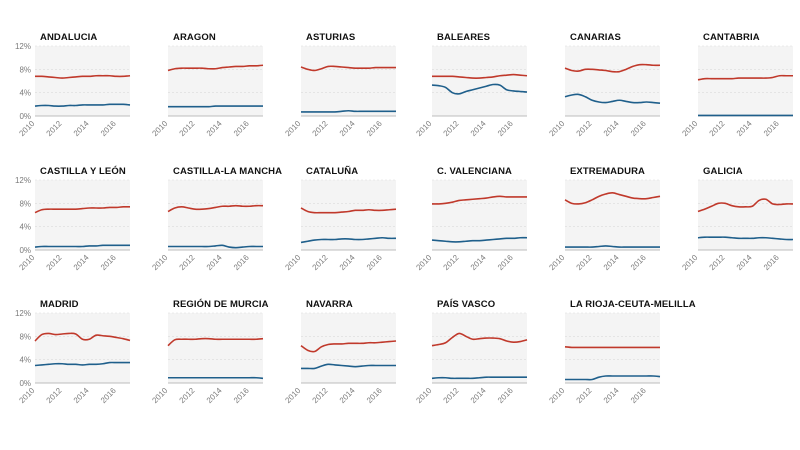 The height and width of the screenshot is (450, 800). I want to click on panel-title: LA RIOJA-CEUTA-MELILLA, so click(633, 304).